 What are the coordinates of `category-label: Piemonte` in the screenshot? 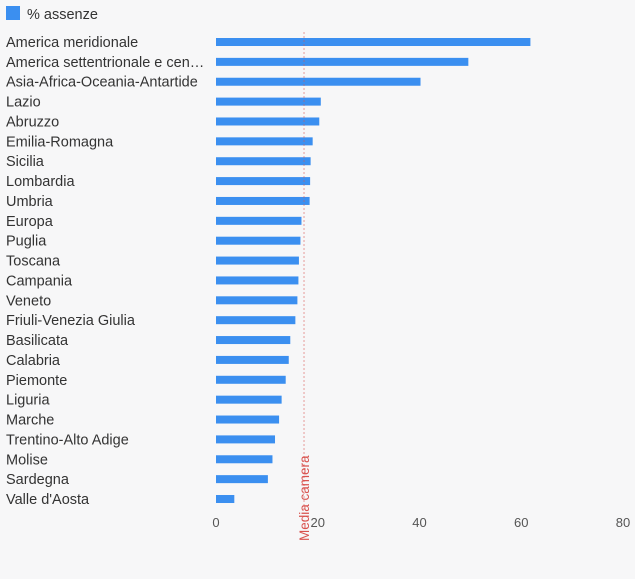 It's located at (36, 381).